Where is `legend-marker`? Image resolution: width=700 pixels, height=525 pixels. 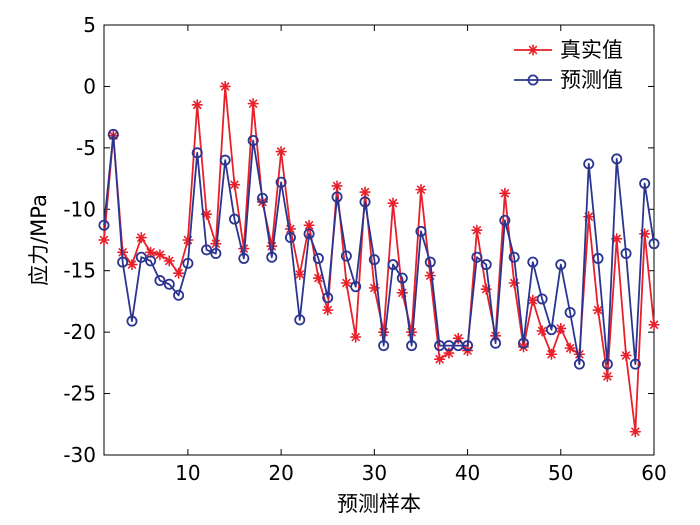
legend-marker is located at coordinates (533, 80).